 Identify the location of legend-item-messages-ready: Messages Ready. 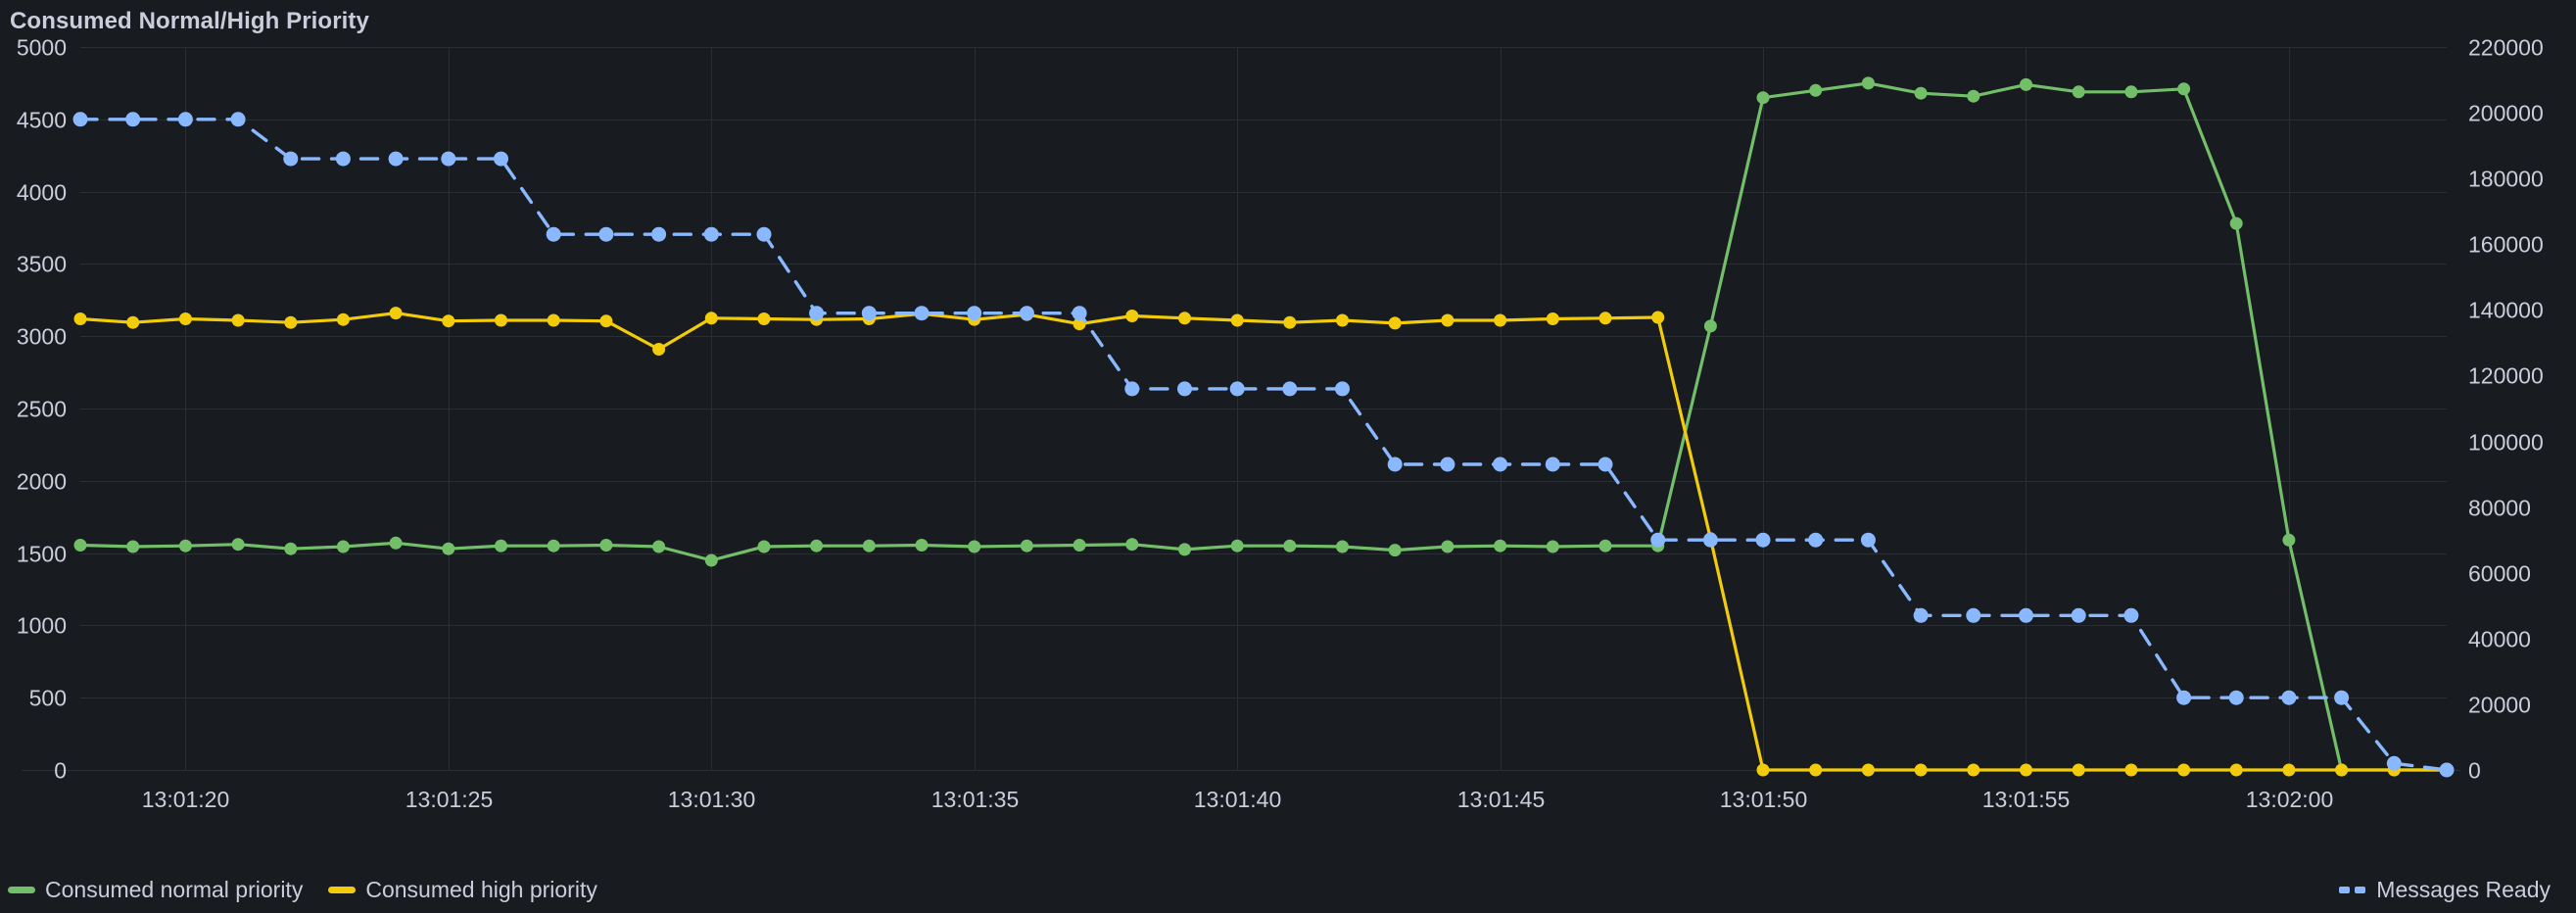
(2445, 890).